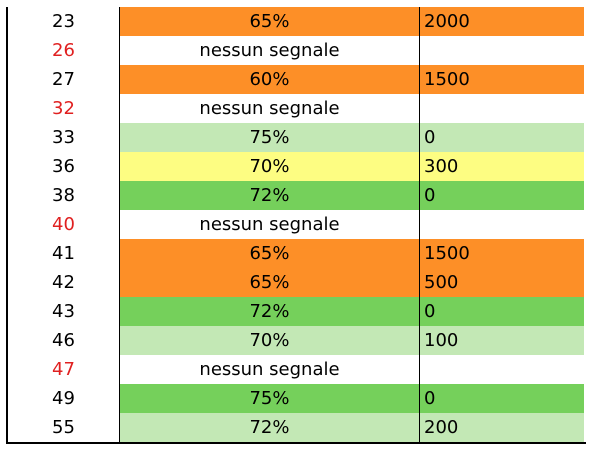 This screenshot has height=451, width=590. I want to click on table-row: 55 72% 200, so click(297, 427).